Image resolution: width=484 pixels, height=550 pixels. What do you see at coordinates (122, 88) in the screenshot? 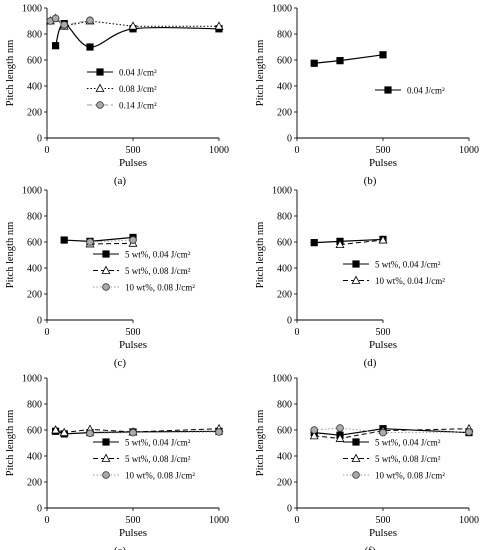
I see `legend-item: 0.08 J/cm²` at bounding box center [122, 88].